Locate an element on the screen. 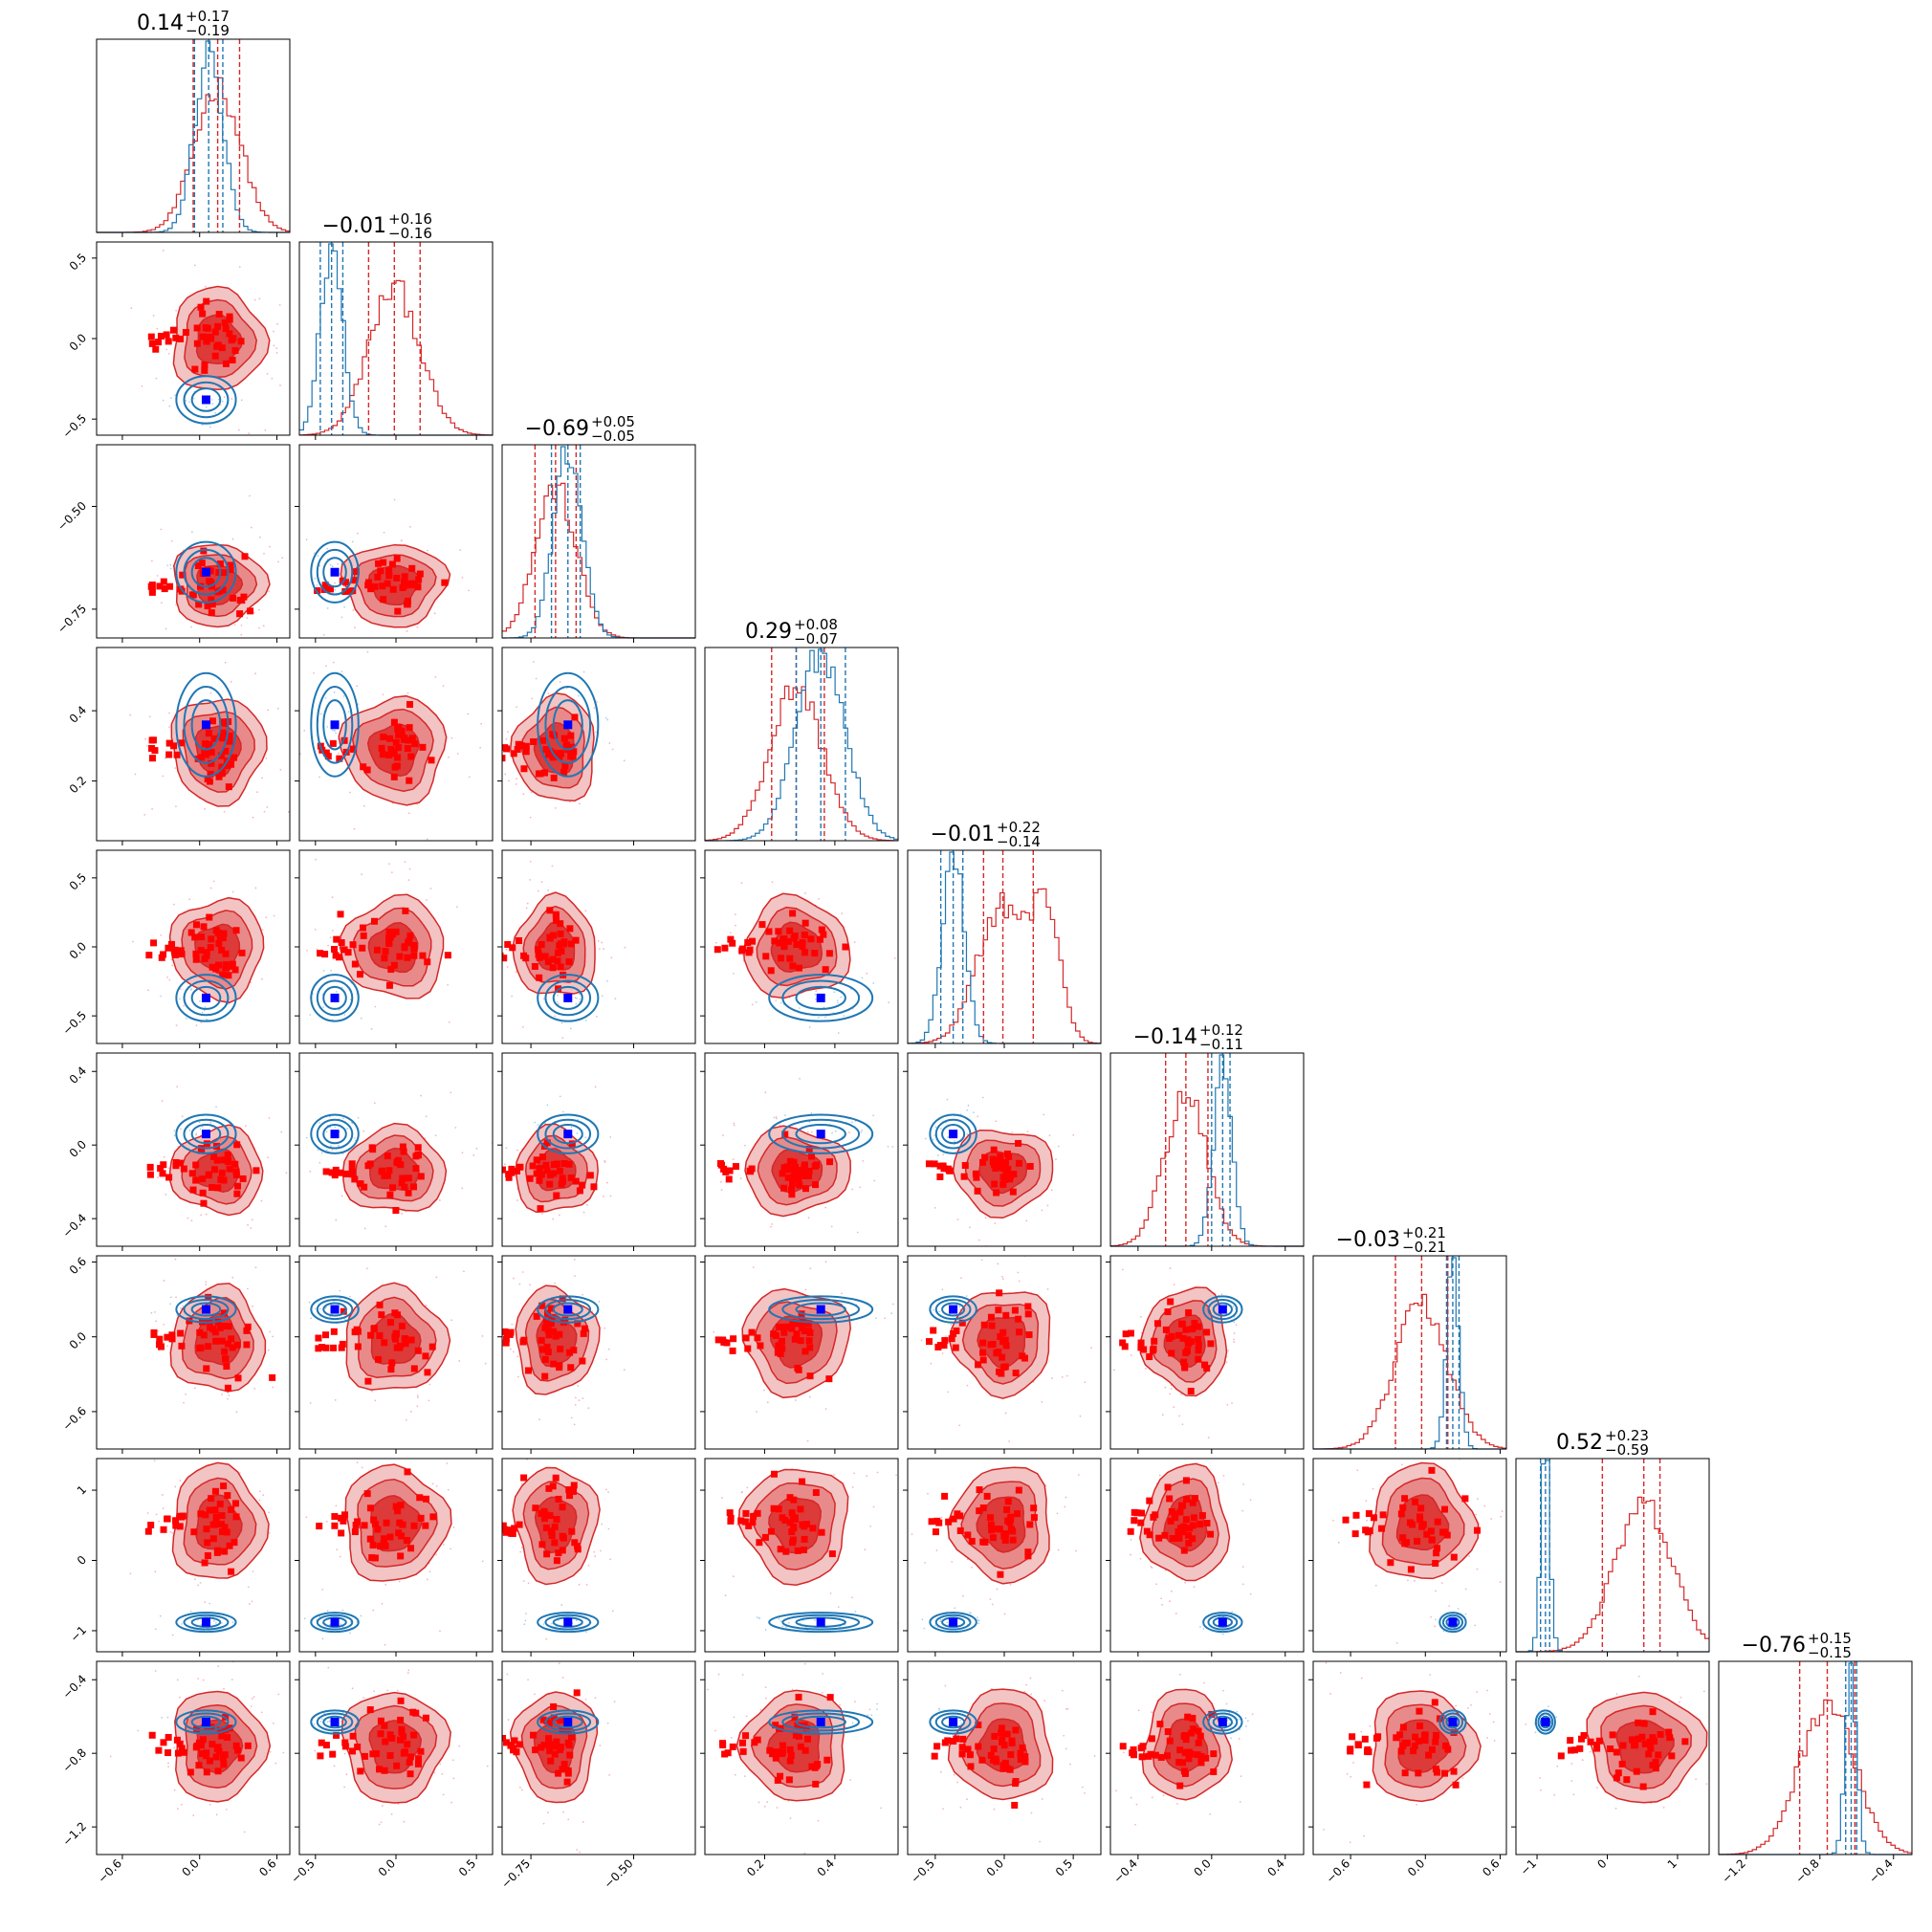 This screenshot has width=1932, height=1932. title-median-8: 0.52 is located at coordinates (1579, 1443).